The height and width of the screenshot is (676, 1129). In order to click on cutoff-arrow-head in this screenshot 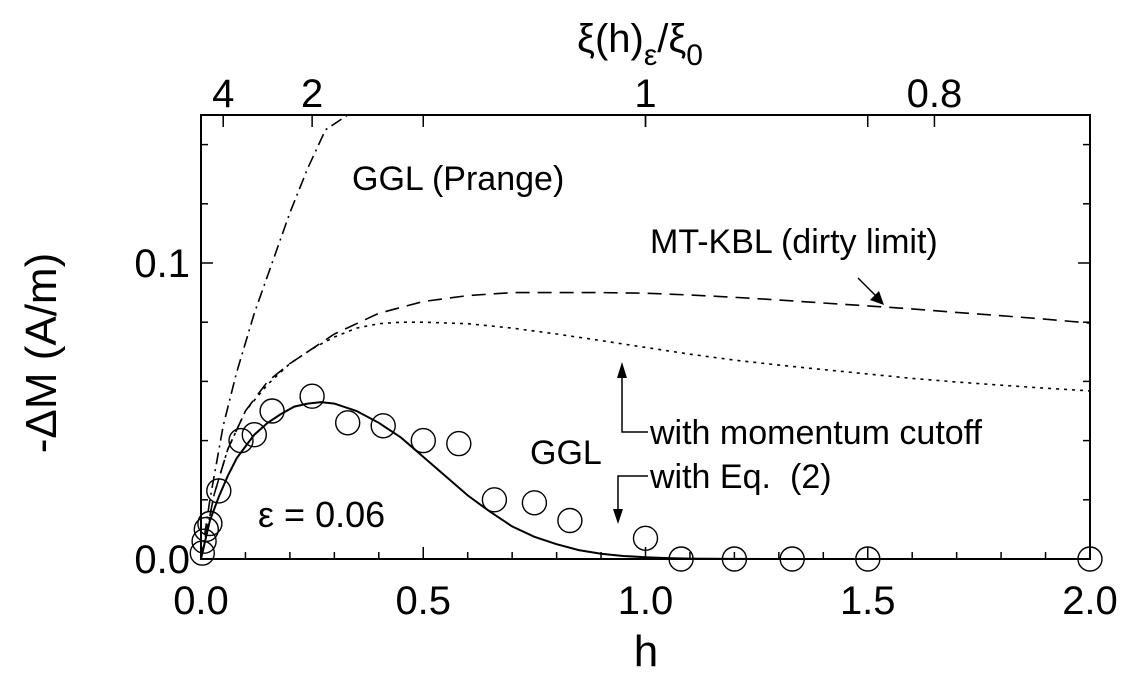, I will do `click(622, 370)`.